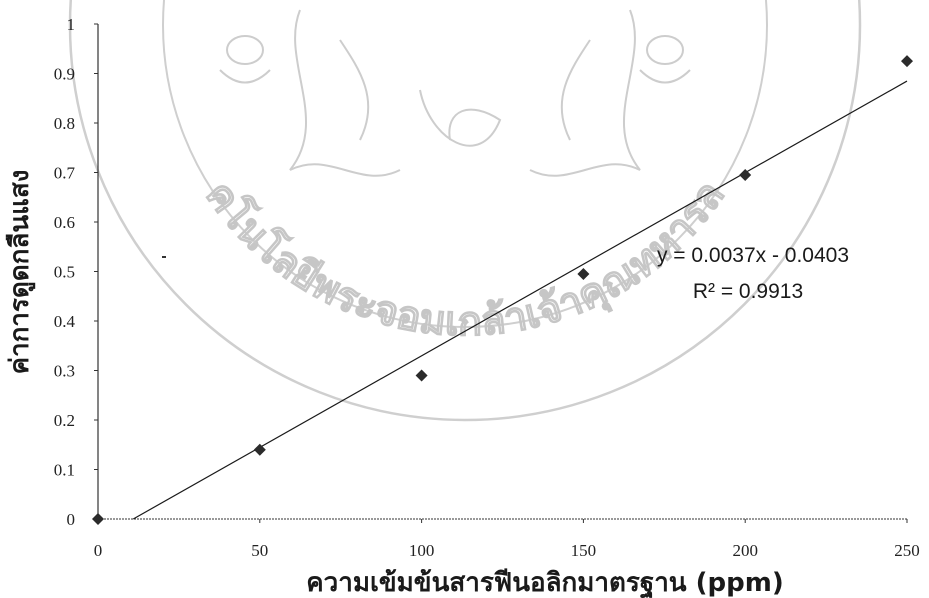  What do you see at coordinates (748, 291) in the screenshot?
I see `r-squared-label: R² = 0.9913` at bounding box center [748, 291].